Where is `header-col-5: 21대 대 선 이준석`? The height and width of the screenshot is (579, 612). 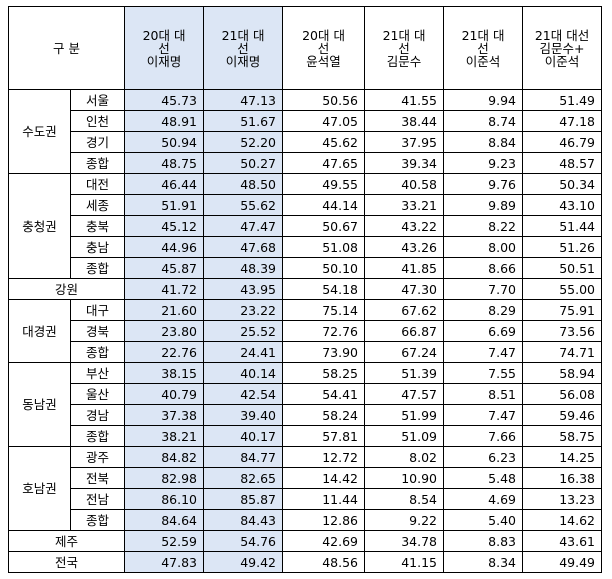
header-col-5: 21대 대 선 이준석 is located at coordinates (483, 48).